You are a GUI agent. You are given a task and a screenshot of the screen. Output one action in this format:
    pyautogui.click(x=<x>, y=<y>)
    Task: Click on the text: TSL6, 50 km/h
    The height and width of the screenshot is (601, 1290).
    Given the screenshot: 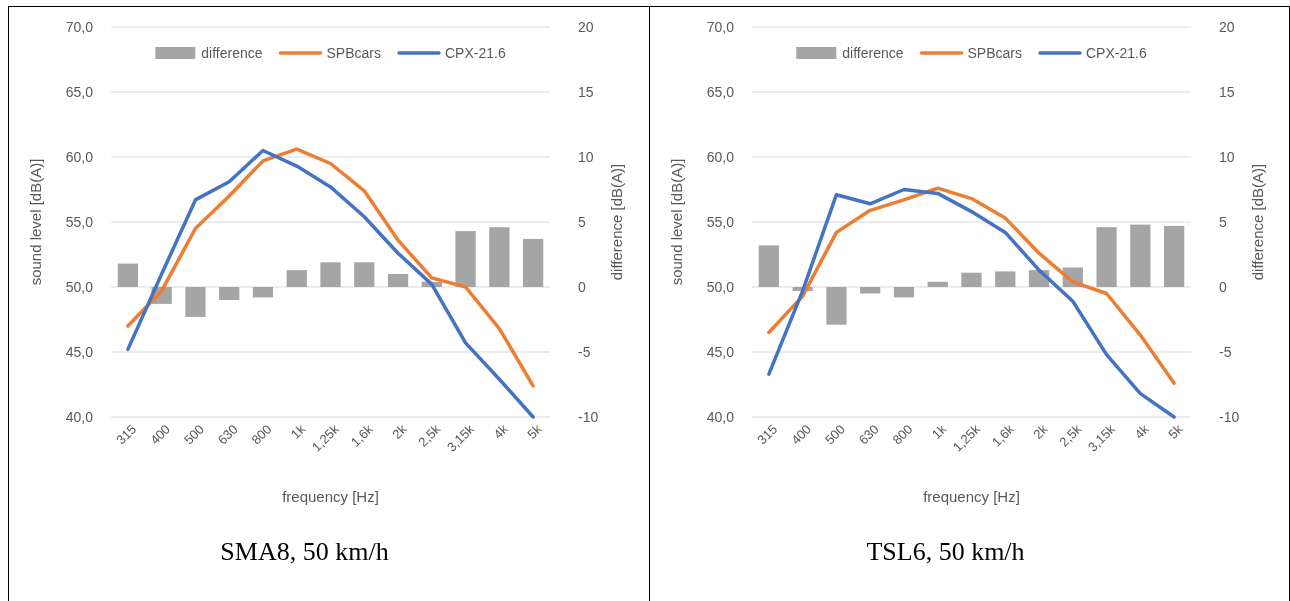 What is the action you would take?
    pyautogui.click(x=945, y=551)
    